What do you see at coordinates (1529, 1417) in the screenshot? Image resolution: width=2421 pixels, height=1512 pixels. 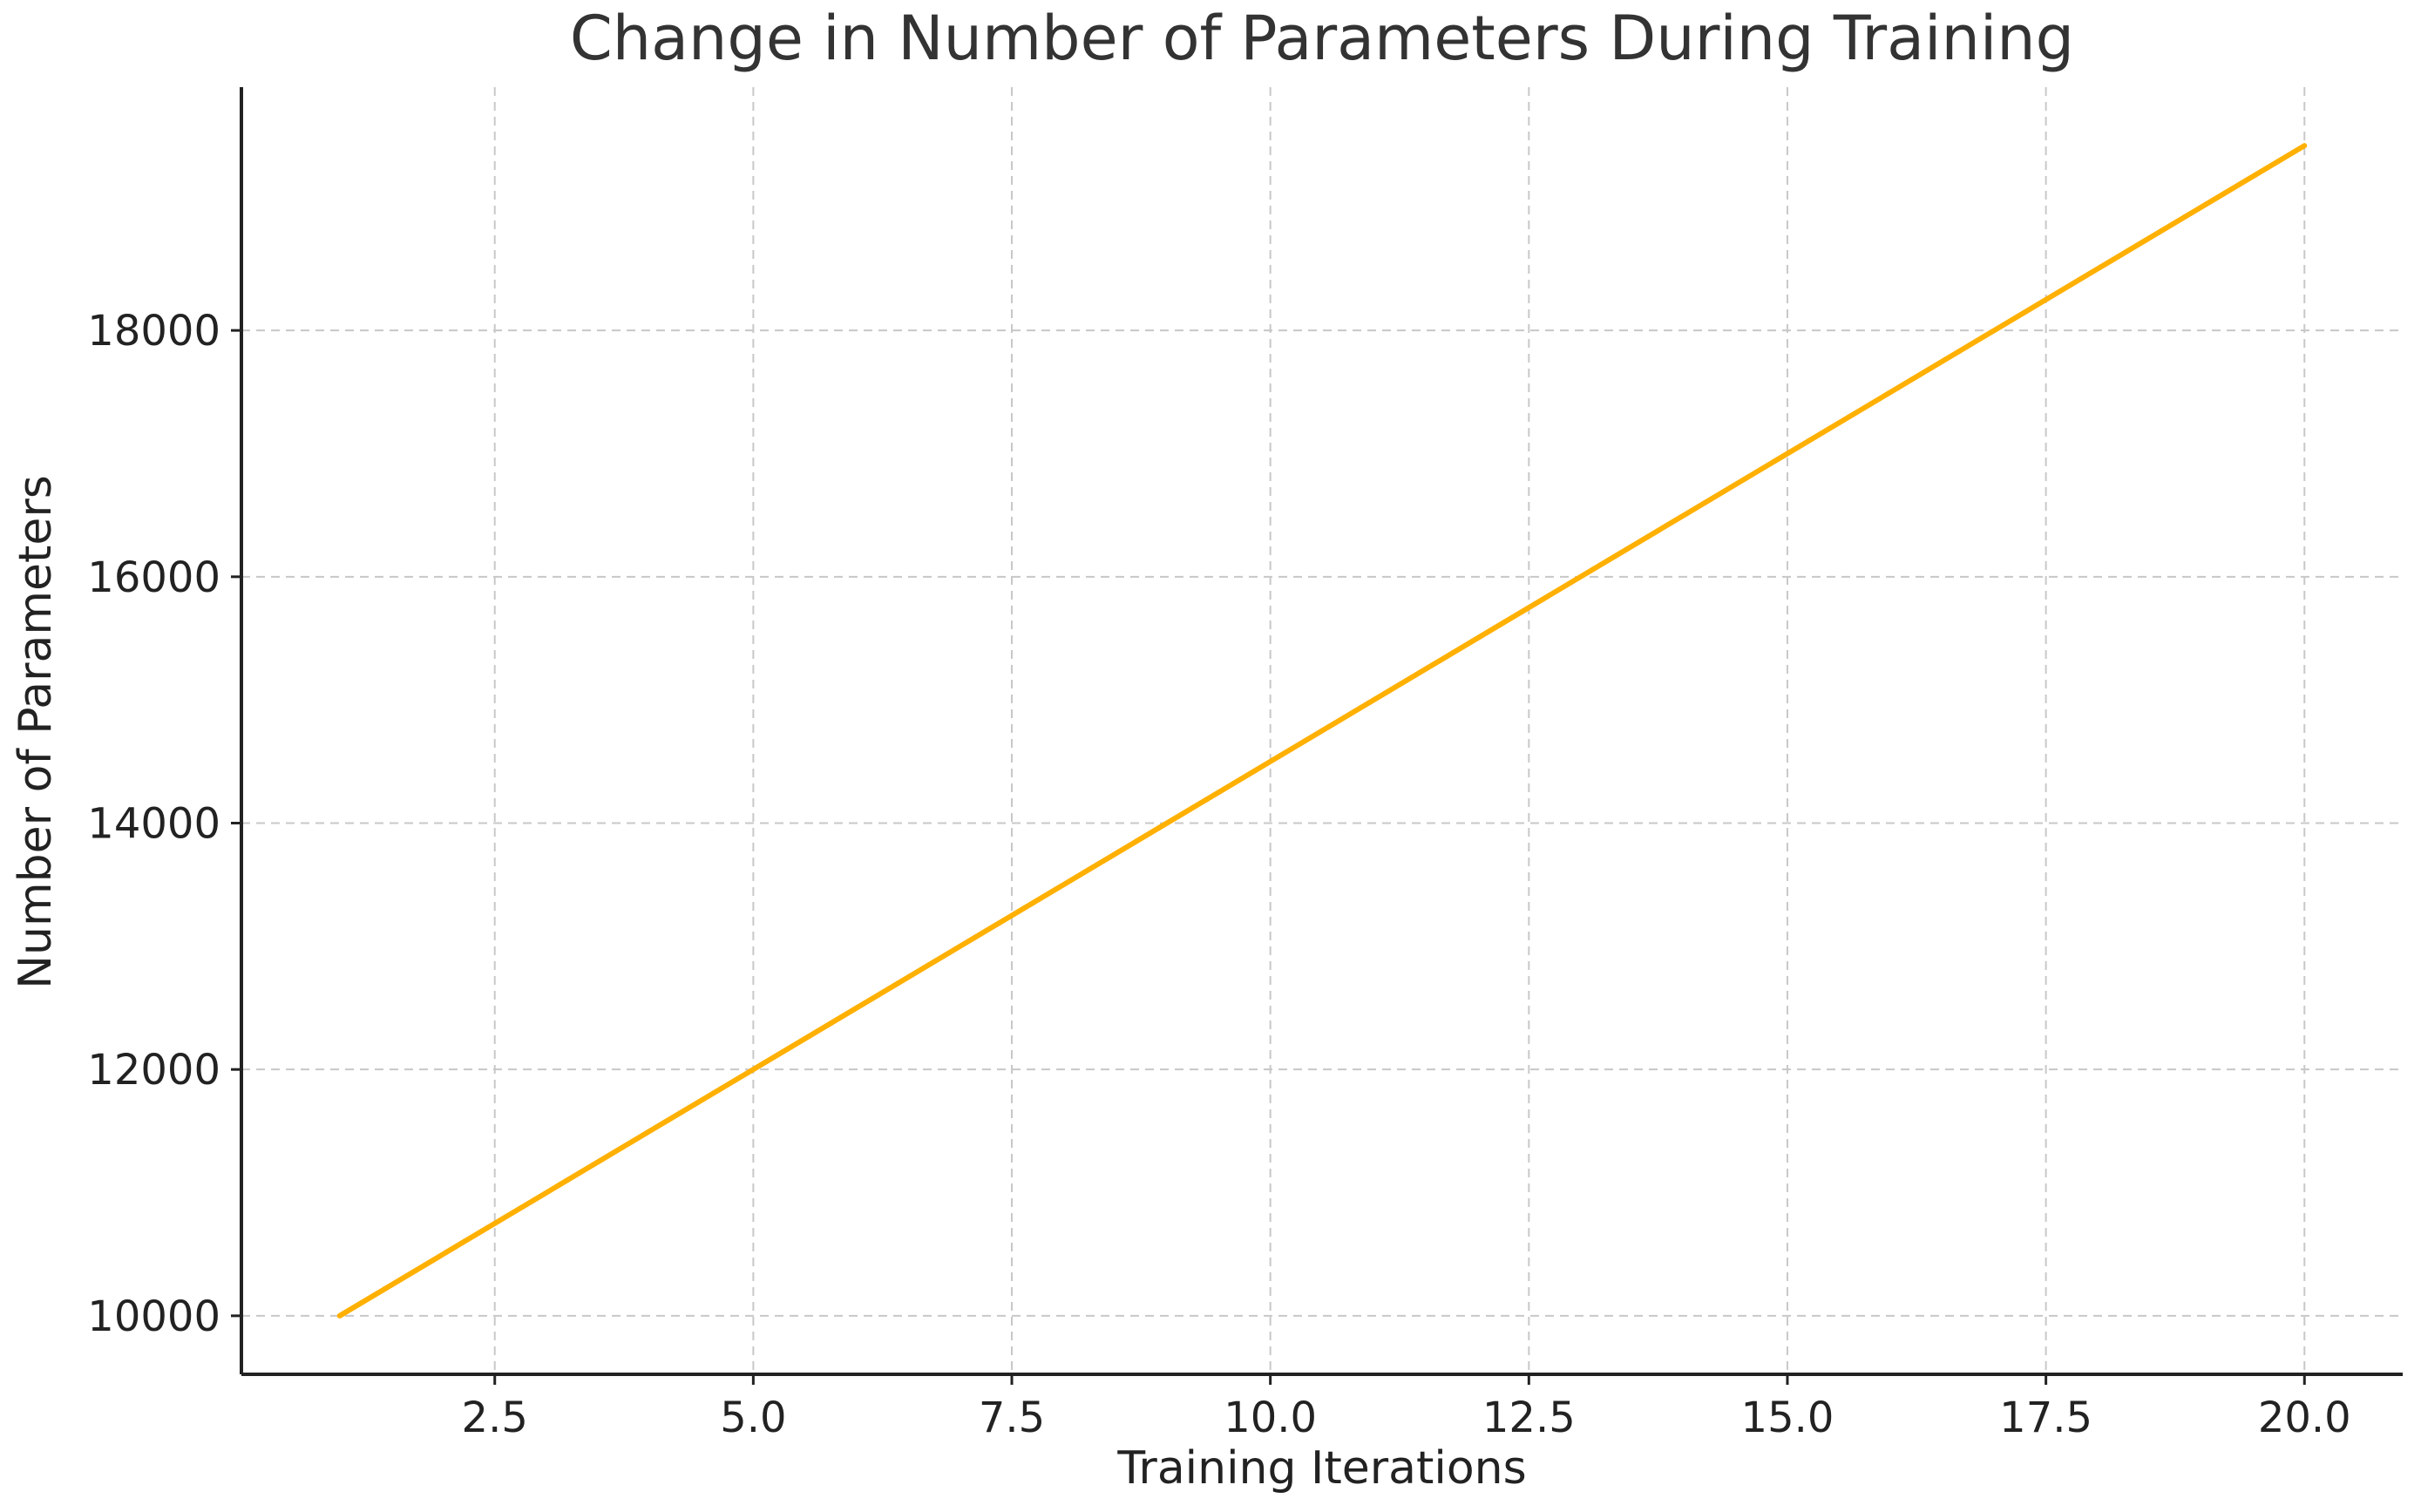 I see `x-tick-label: 12.5` at bounding box center [1529, 1417].